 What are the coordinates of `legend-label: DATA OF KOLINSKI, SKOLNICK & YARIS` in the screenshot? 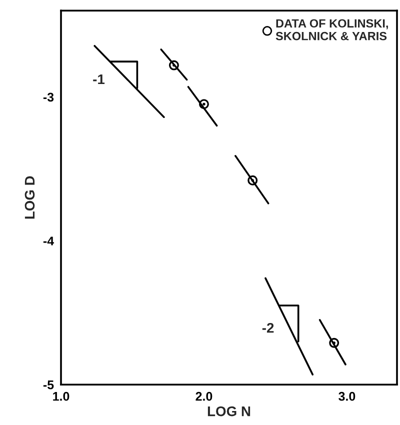 It's located at (332, 29).